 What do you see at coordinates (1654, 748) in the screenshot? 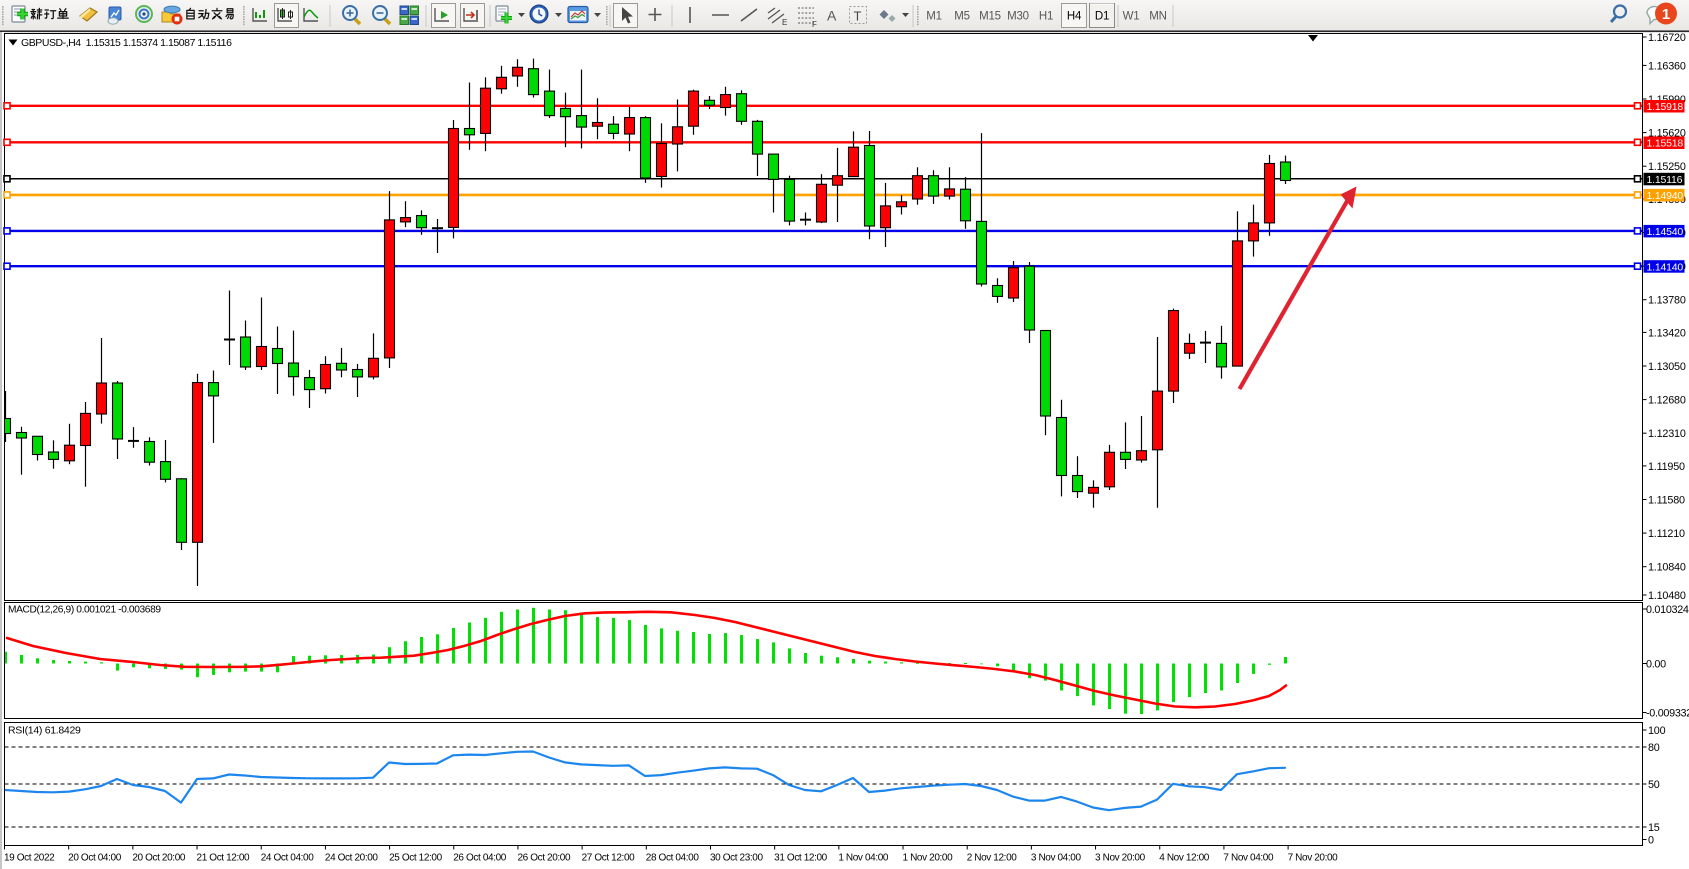
I see `svg-text: 80` at bounding box center [1654, 748].